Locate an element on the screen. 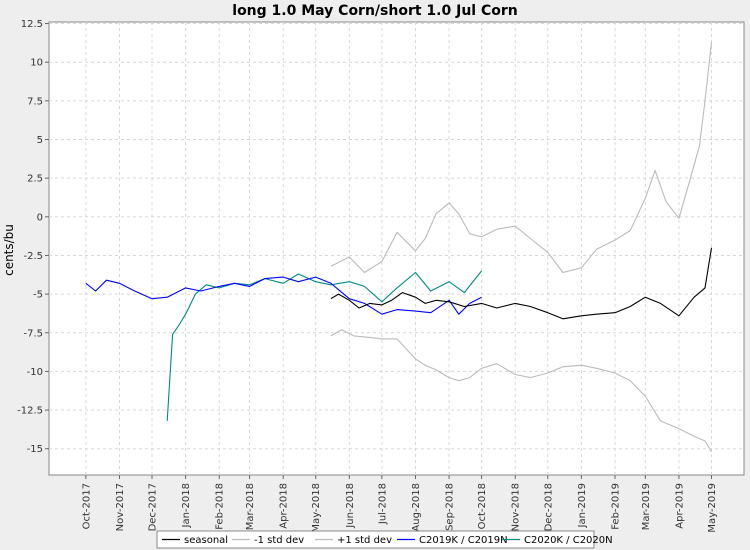 This screenshot has height=550, width=750. y-tick-label: 12.5 is located at coordinates (32, 24).